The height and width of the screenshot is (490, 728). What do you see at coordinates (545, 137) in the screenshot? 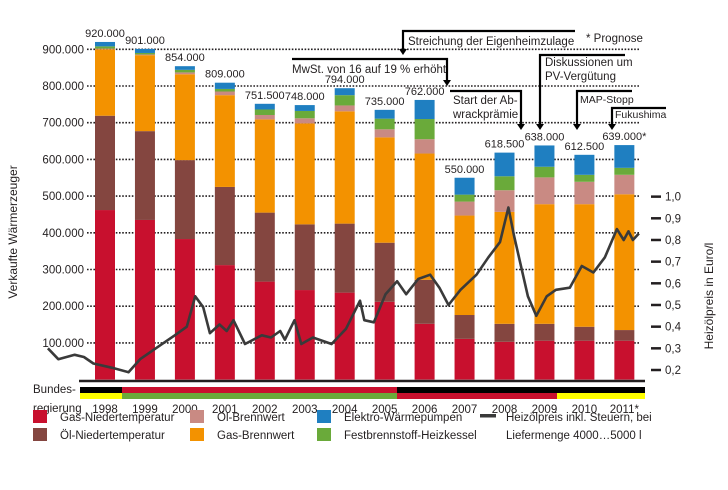
I see `bar-total-label: 638.000` at bounding box center [545, 137].